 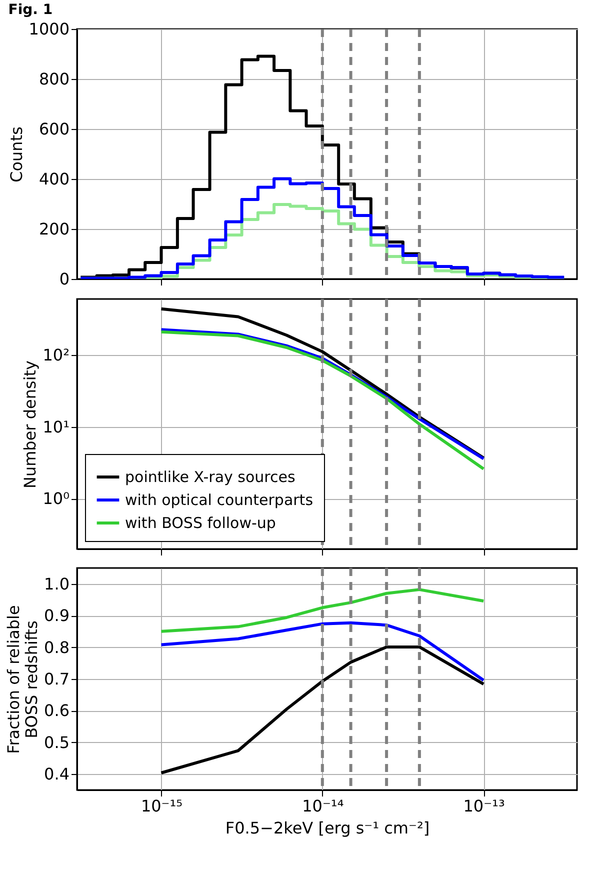 I want to click on y-tick-label: 0.7, so click(x=57, y=679).